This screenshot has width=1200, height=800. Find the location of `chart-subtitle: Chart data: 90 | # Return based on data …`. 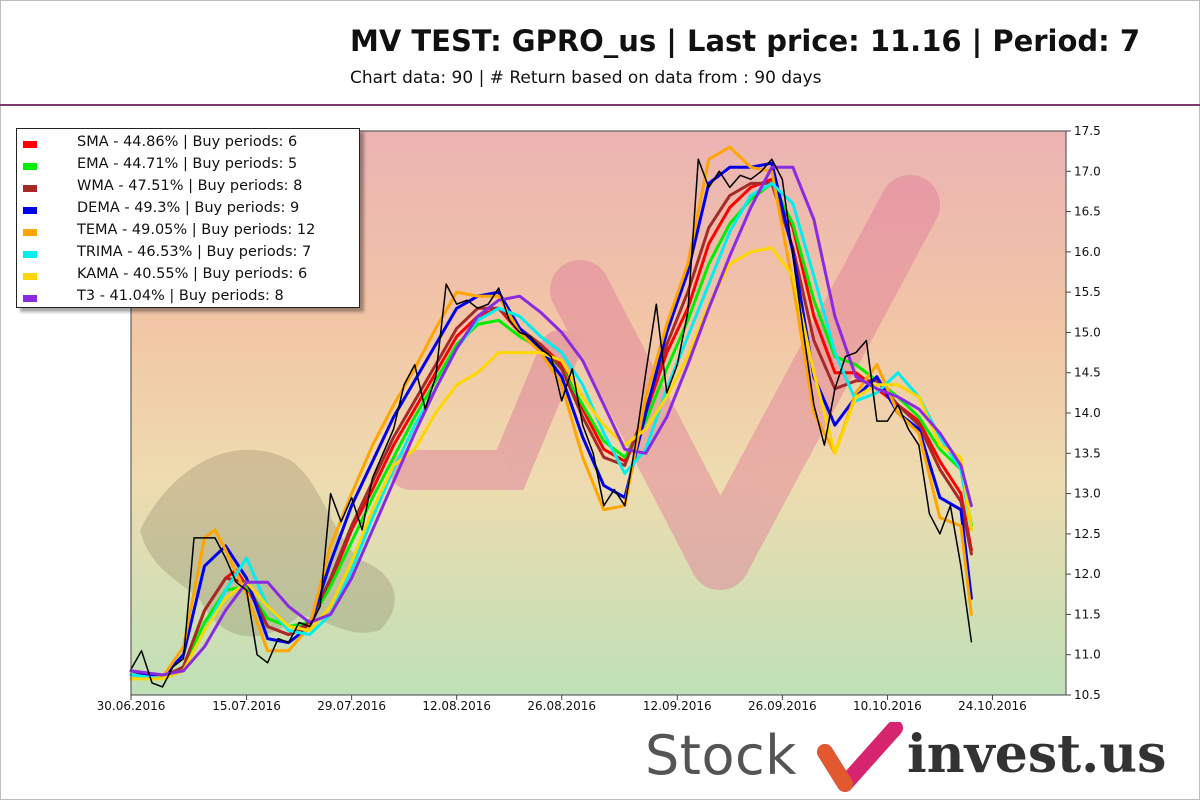

chart-subtitle: Chart data: 90 | # Return based on data … is located at coordinates (586, 78).